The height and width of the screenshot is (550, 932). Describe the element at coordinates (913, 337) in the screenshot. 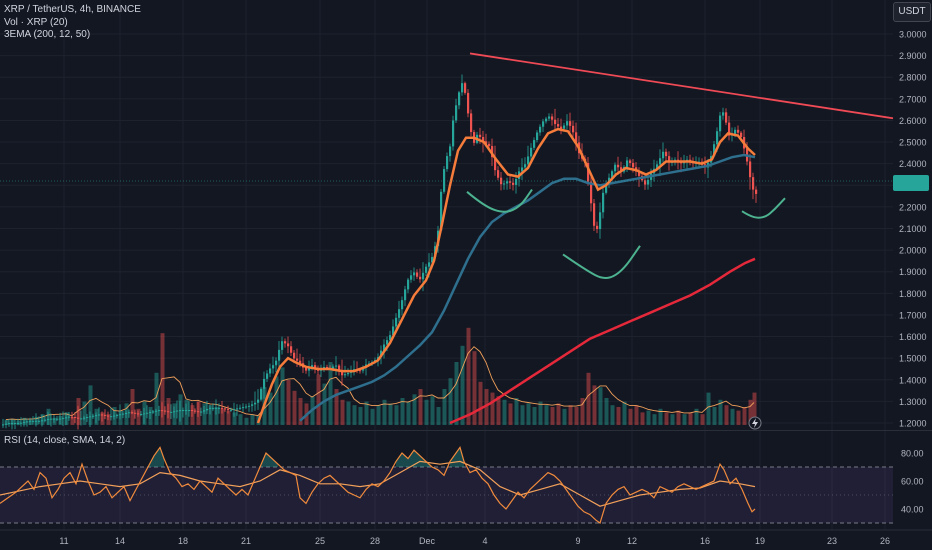

I see `price-tick-14: 1.6000` at that location.